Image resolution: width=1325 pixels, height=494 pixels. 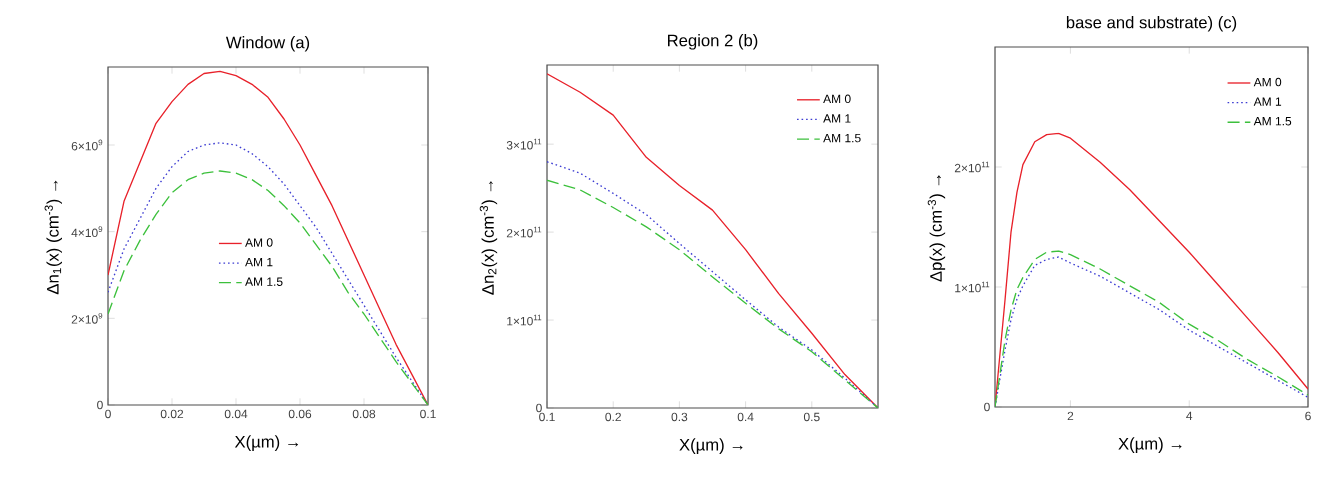 What do you see at coordinates (488, 238) in the screenshot?
I see `y-axis-title: Δn$_{2}$(x) (cm$^{-3}$) →` at bounding box center [488, 238].